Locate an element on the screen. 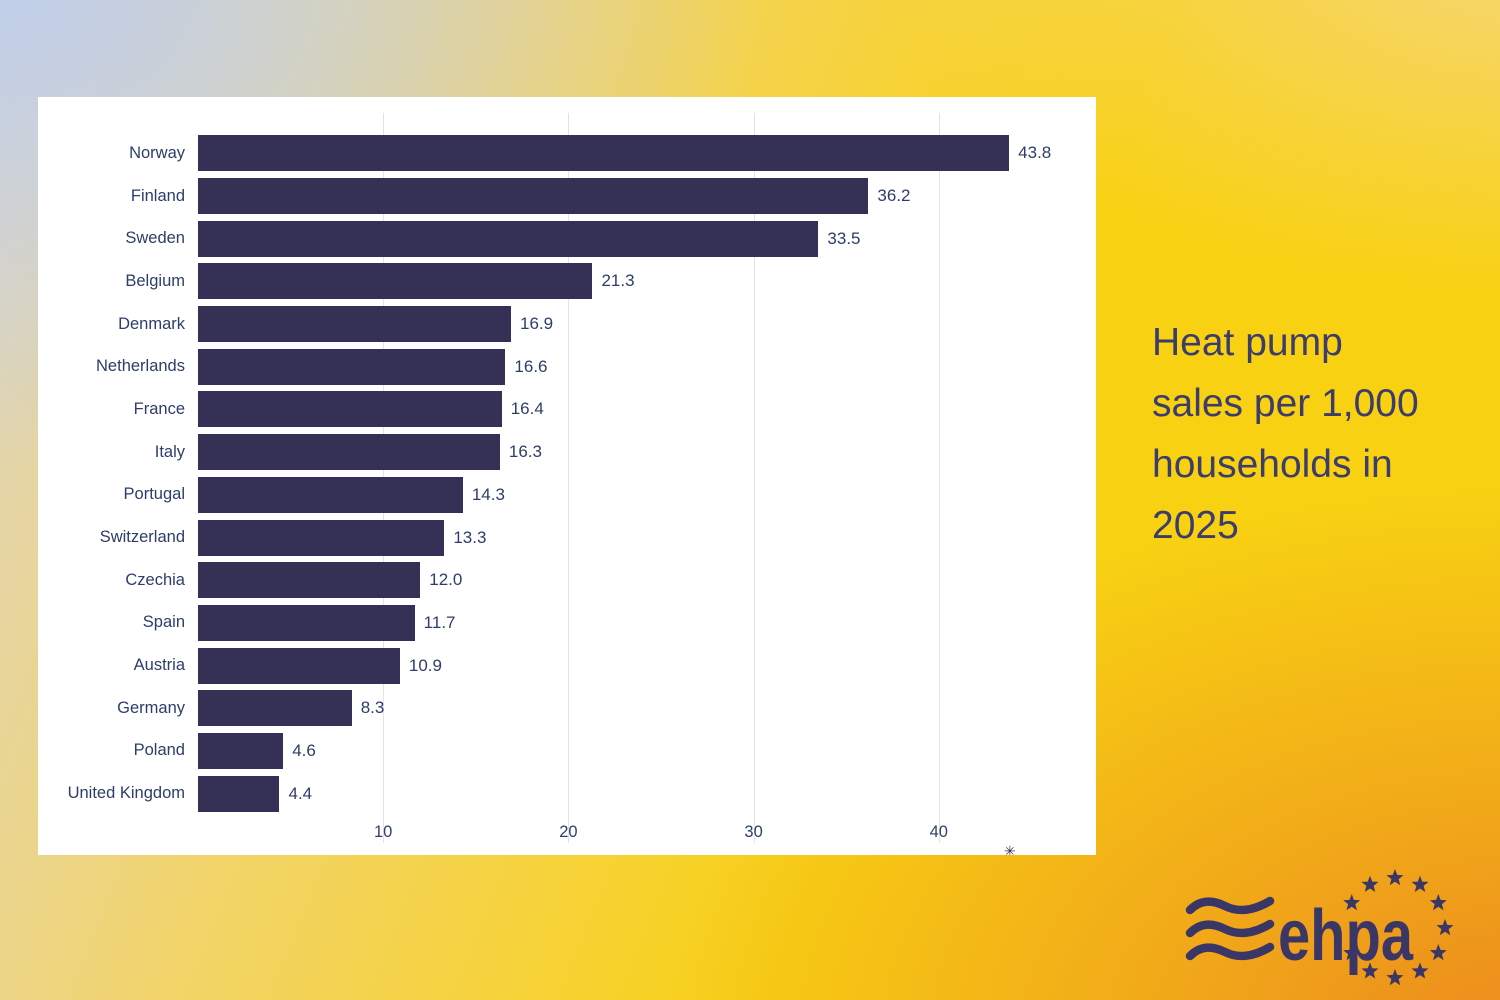 Image resolution: width=1500 pixels, height=1000 pixels. bar-row: Germany 8.3 is located at coordinates (567, 708).